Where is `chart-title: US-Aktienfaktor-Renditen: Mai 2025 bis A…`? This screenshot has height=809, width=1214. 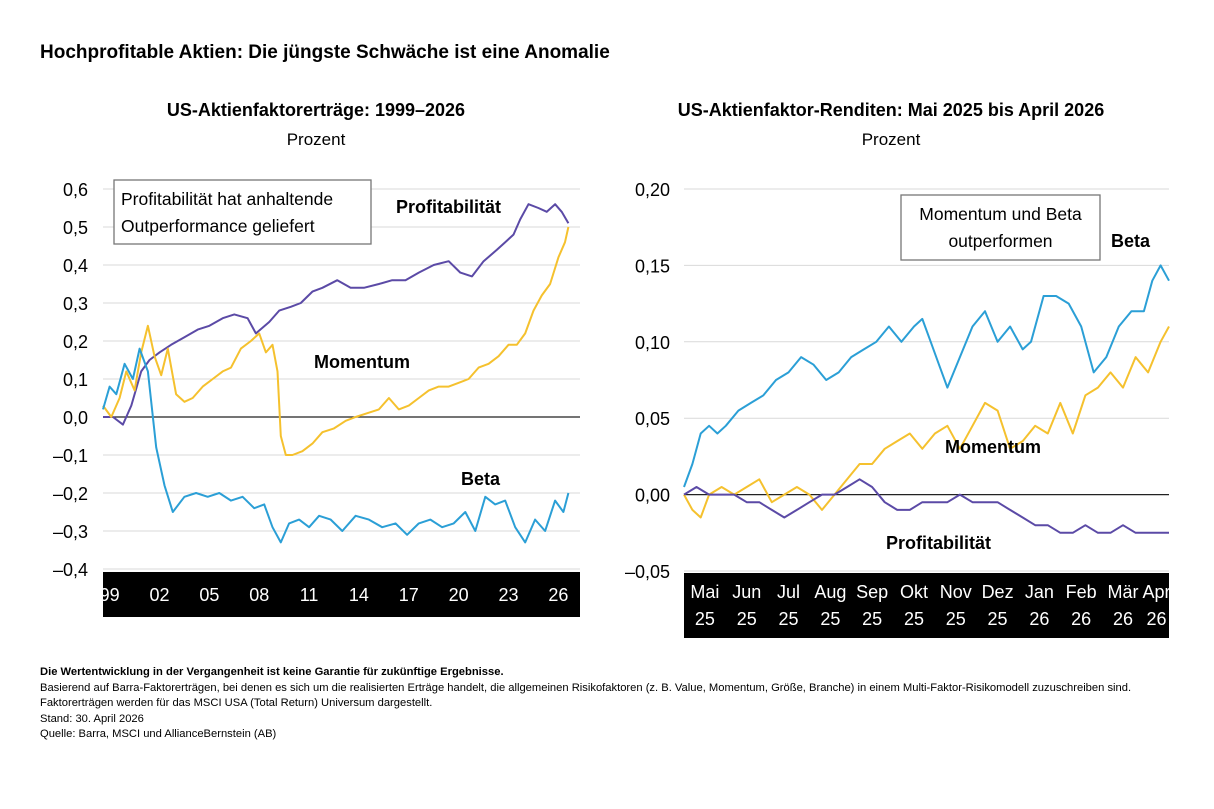
chart-title: US-Aktienfaktor-Renditen: Mai 2025 bis A… is located at coordinates (891, 110).